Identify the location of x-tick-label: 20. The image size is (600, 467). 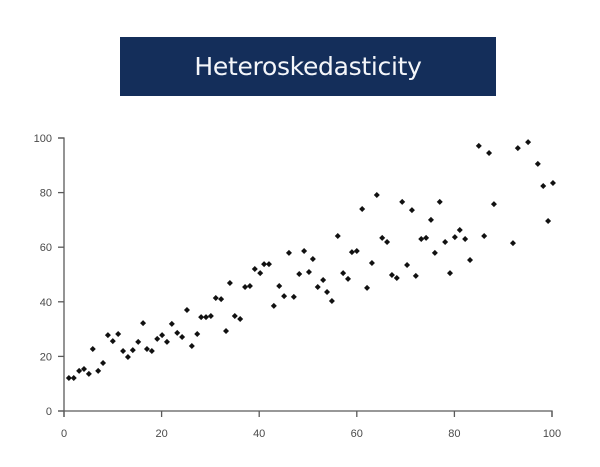
(161, 434).